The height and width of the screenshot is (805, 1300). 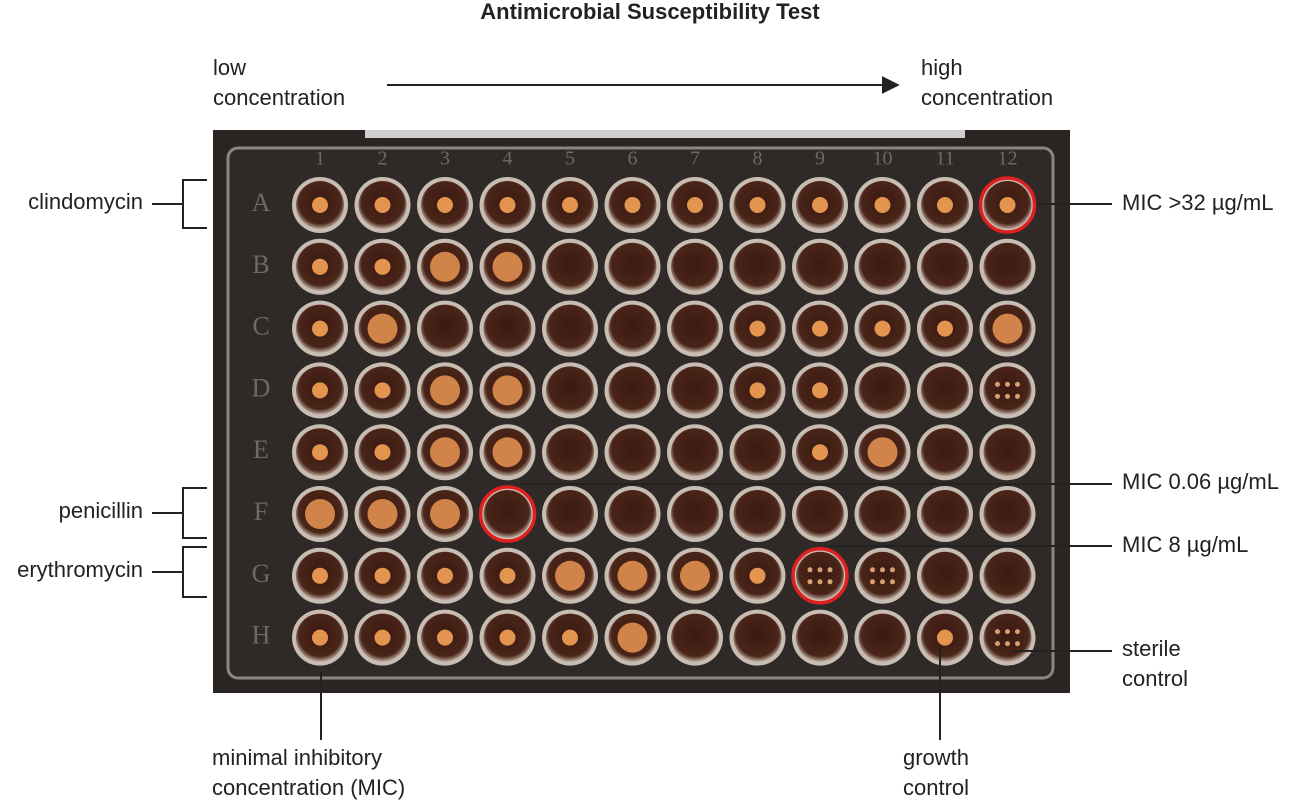 I want to click on high-label: concentration, so click(x=987, y=97).